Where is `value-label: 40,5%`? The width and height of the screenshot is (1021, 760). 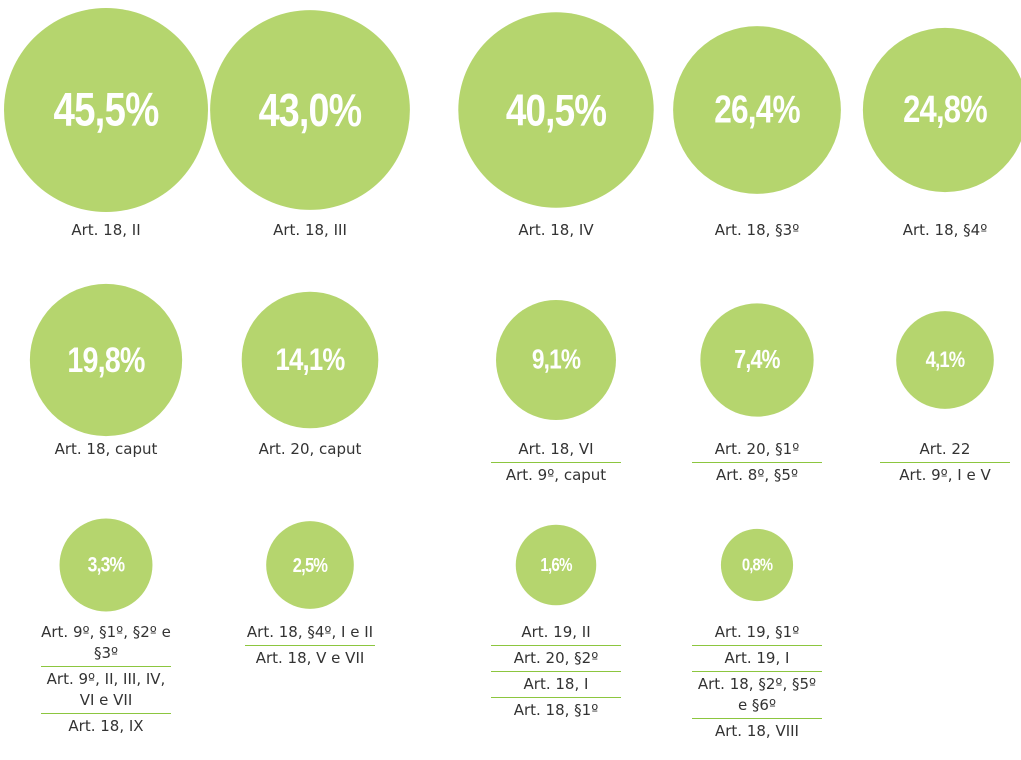 value-label: 40,5% is located at coordinates (556, 110).